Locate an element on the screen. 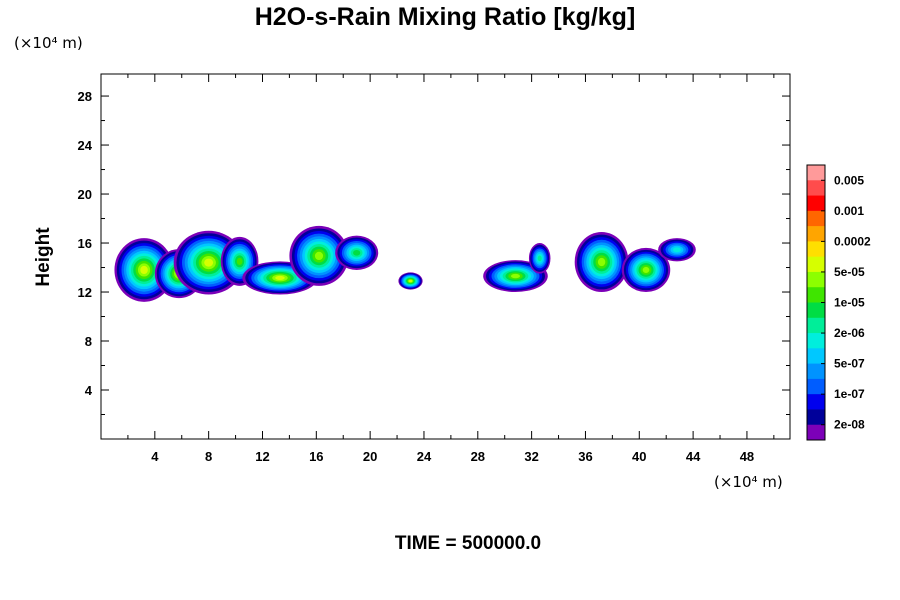 The height and width of the screenshot is (600, 900). x-axis-unit-label: (×10⁴ m) is located at coordinates (748, 482).